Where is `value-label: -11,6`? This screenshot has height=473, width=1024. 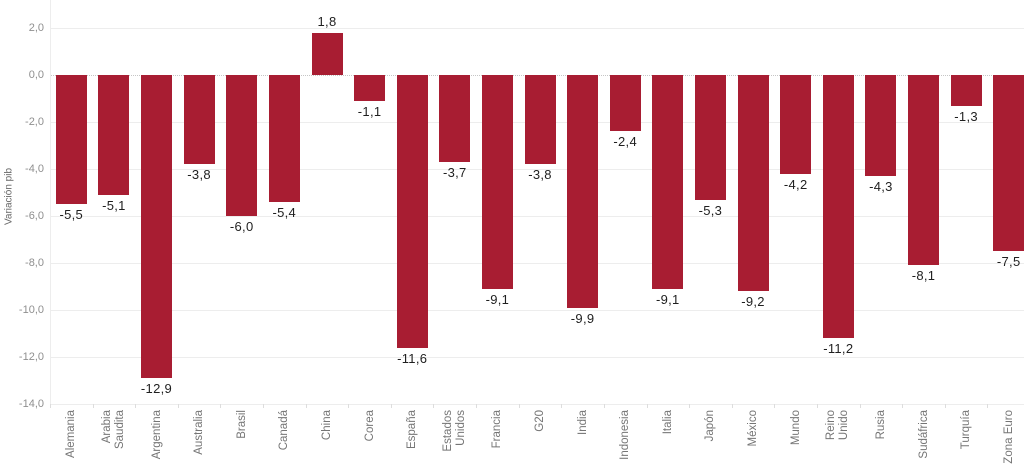
value-label: -11,6 is located at coordinates (412, 358).